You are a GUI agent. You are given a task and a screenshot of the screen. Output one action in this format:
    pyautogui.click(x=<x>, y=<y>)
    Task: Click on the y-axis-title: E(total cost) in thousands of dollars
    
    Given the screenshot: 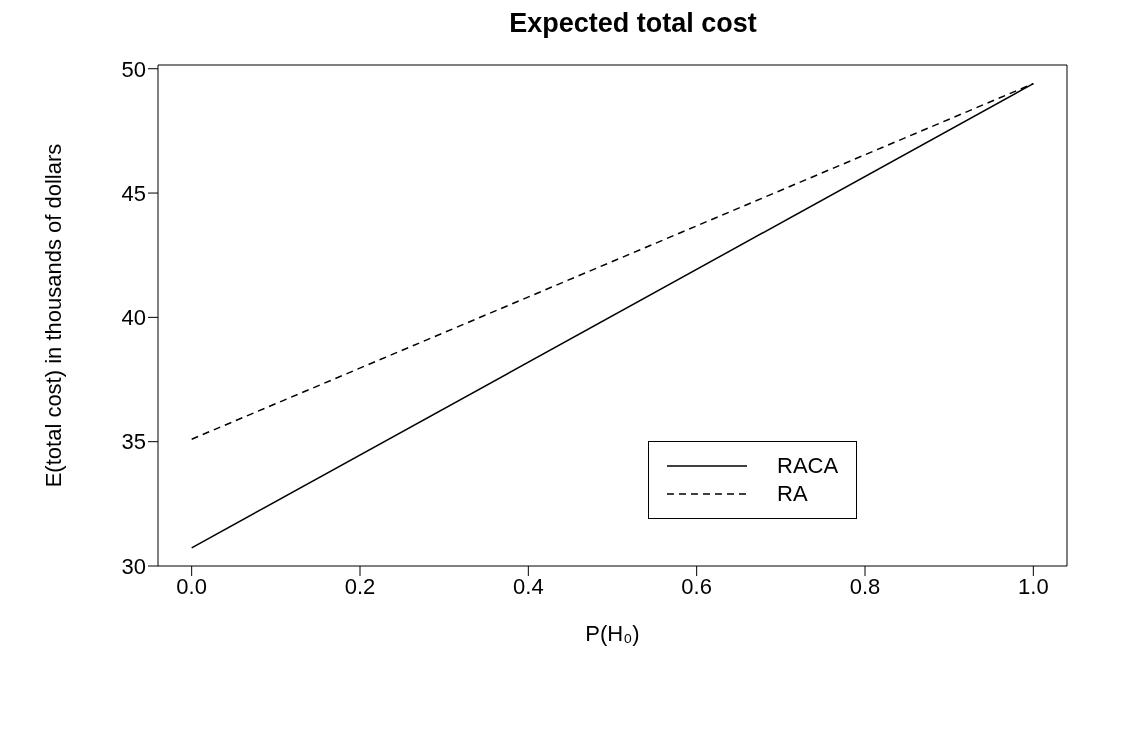 What is the action you would take?
    pyautogui.click(x=53, y=315)
    